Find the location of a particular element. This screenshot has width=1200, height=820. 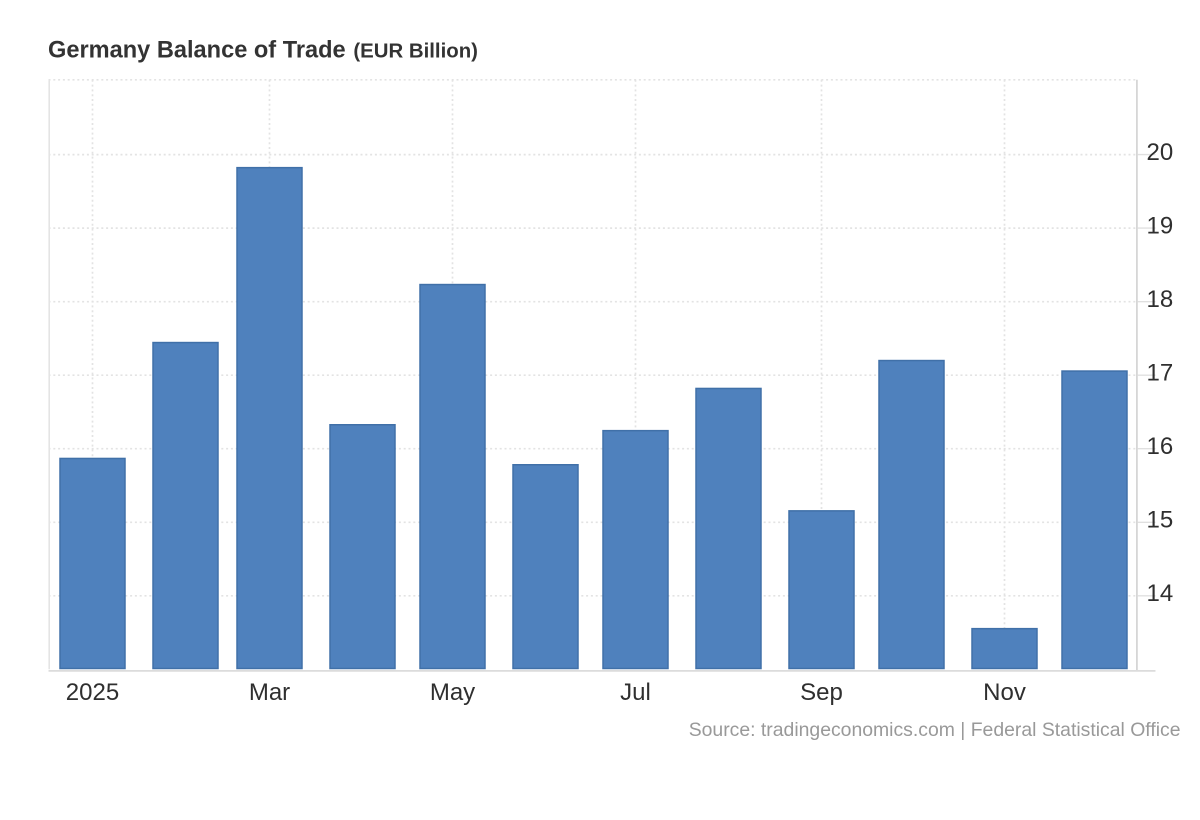

svg-text: Nov is located at coordinates (1004, 692).